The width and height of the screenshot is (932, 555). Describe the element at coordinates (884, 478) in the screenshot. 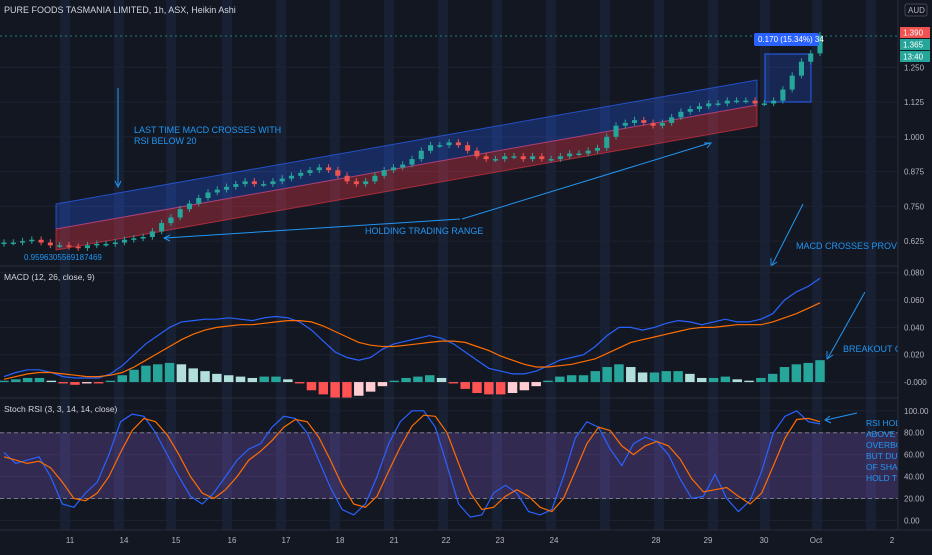

I see `rsi-note-line6: HOLD TH` at that location.